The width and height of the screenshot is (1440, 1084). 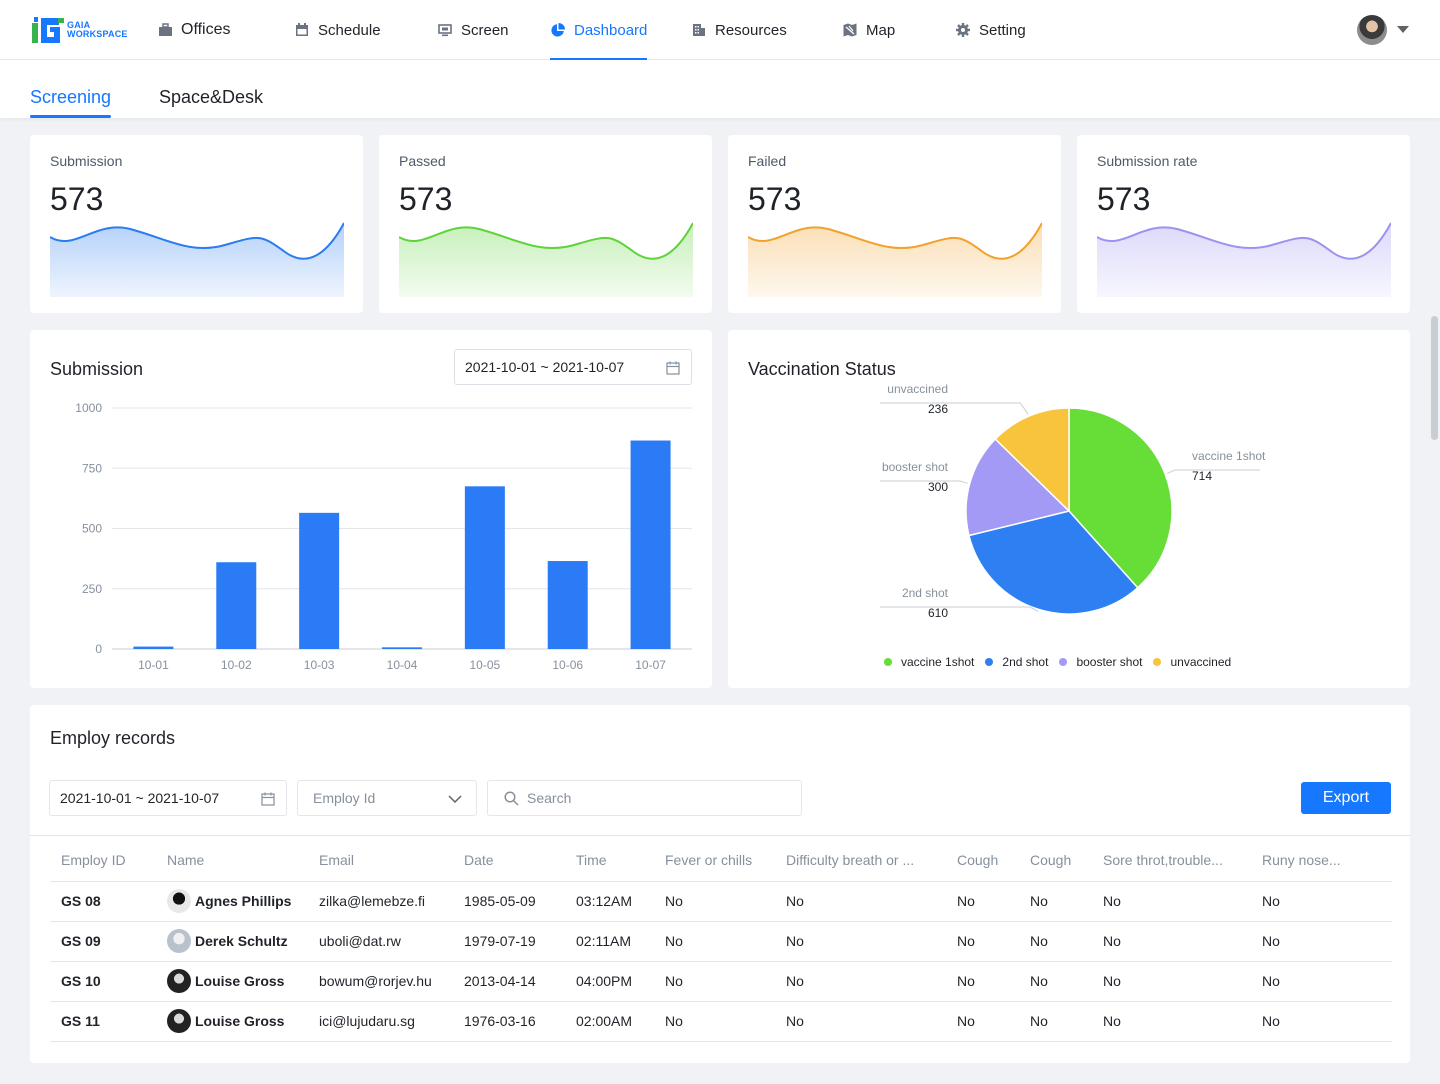 What do you see at coordinates (268, 799) in the screenshot?
I see `calendar-icon` at bounding box center [268, 799].